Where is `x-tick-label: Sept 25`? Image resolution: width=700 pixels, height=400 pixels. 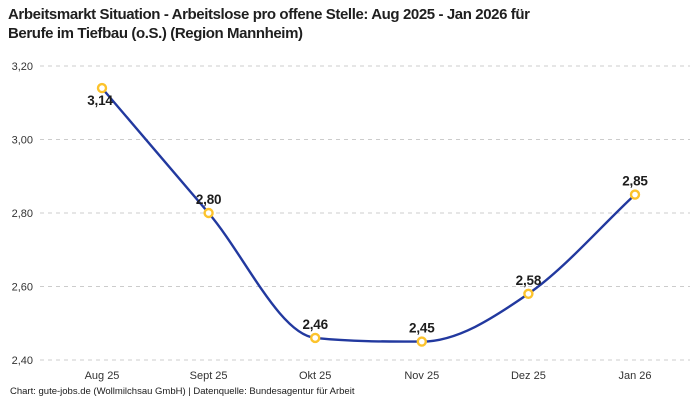
x-tick-label: Sept 25 is located at coordinates (209, 376).